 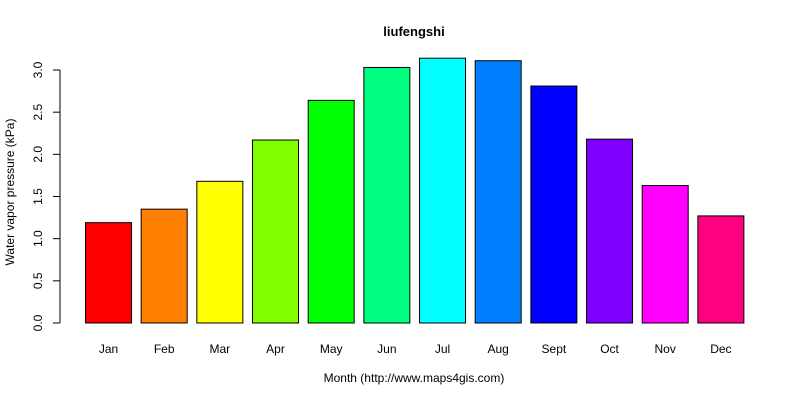 I want to click on y-tick-label: 0.0, so click(x=38, y=322).